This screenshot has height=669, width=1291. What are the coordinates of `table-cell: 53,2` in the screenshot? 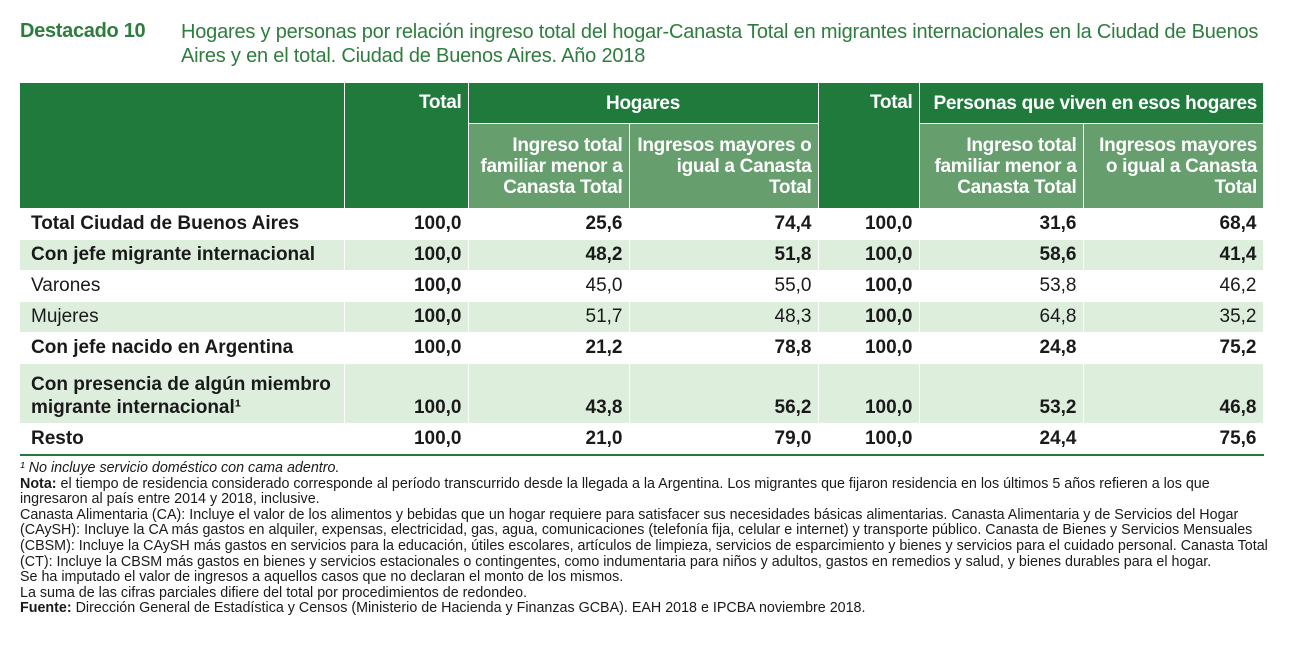 It's located at (1001, 393).